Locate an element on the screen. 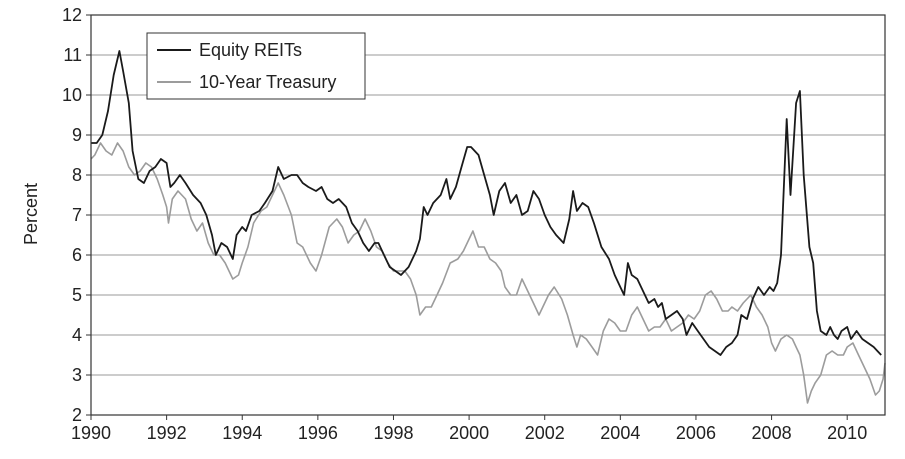 This screenshot has height=459, width=905. legend: Equity REITs 10-Year Treasury is located at coordinates (256, 66).